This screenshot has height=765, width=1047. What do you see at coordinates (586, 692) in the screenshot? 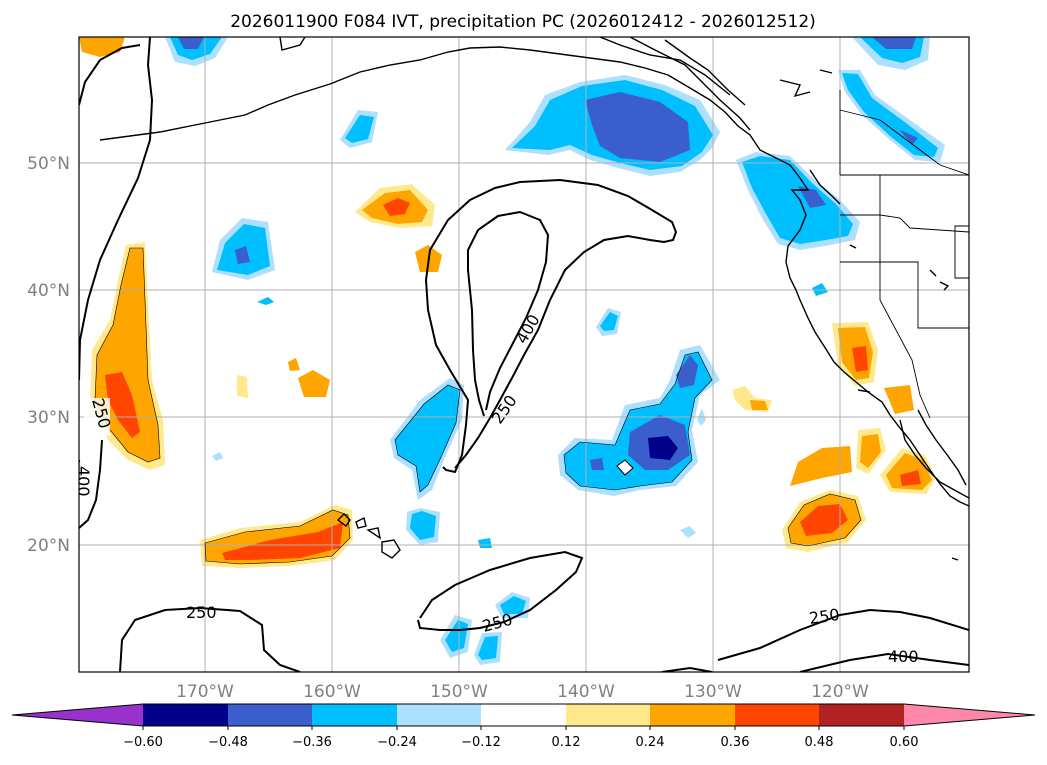
I see `lon-label-140W: 140°W` at bounding box center [586, 692].